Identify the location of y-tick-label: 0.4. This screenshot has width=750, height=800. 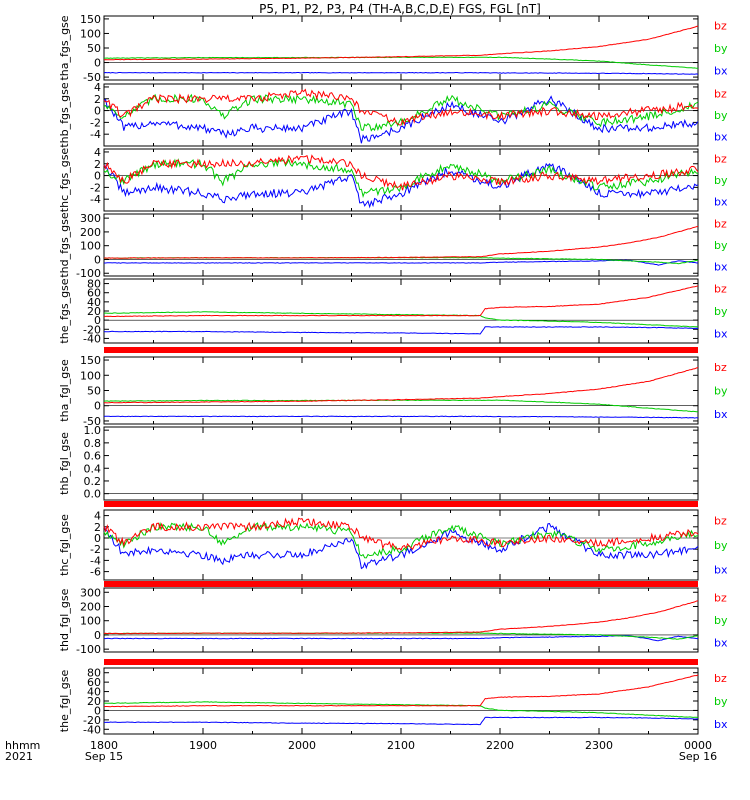
(93, 468).